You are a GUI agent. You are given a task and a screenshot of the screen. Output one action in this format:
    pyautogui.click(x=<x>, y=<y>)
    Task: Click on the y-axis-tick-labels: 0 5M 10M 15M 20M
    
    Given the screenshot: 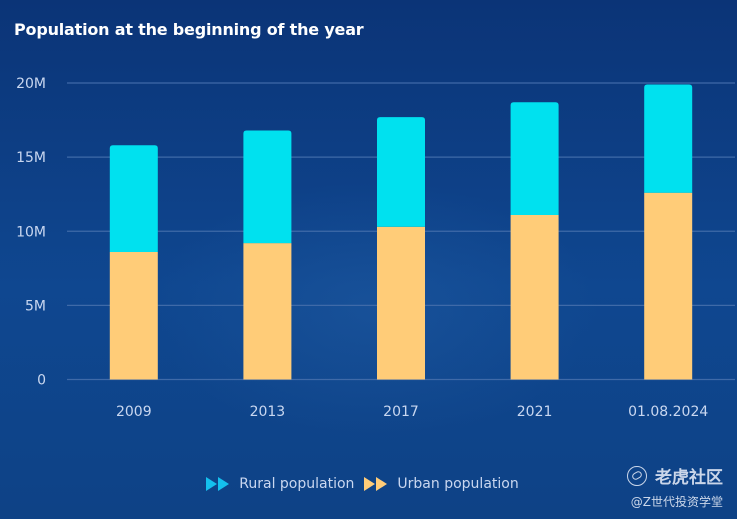 What is the action you would take?
    pyautogui.click(x=31, y=232)
    